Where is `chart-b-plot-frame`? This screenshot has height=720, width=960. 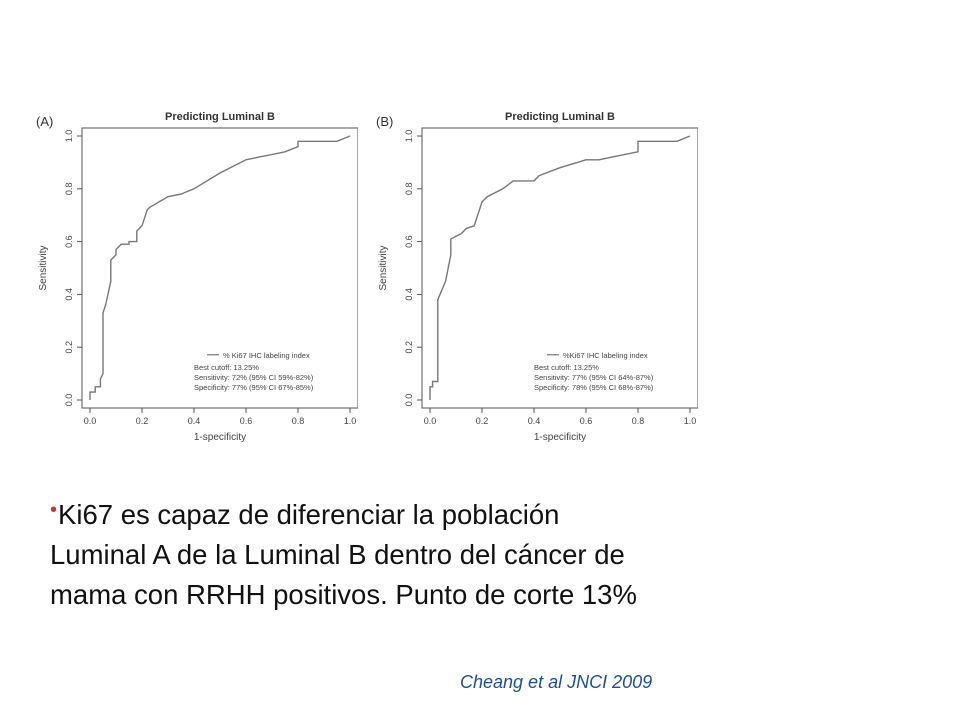 chart-b-plot-frame is located at coordinates (559, 268).